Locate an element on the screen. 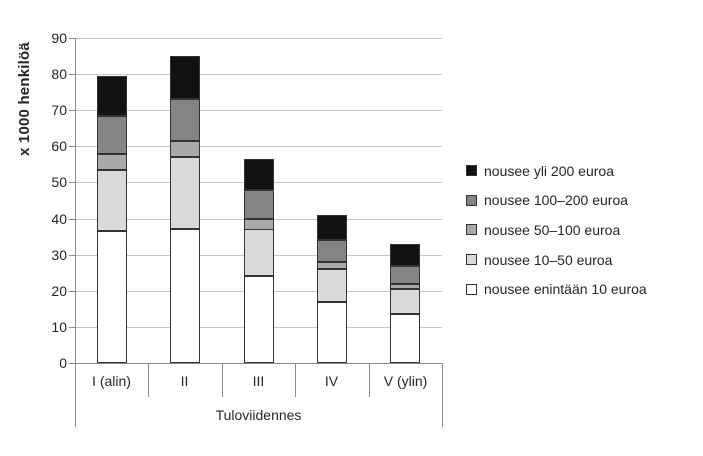  legend-item: nousee 10–50 euroa is located at coordinates (556, 260).